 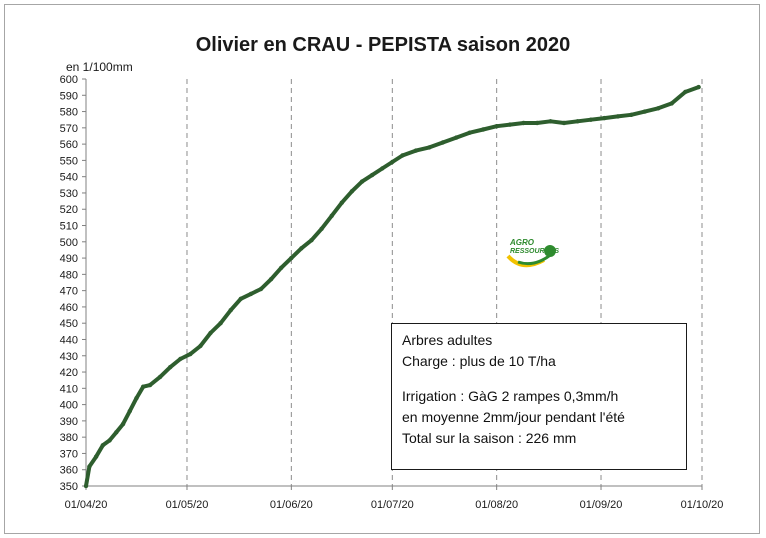 I want to click on y-tick-label: 390, so click(x=69, y=422).